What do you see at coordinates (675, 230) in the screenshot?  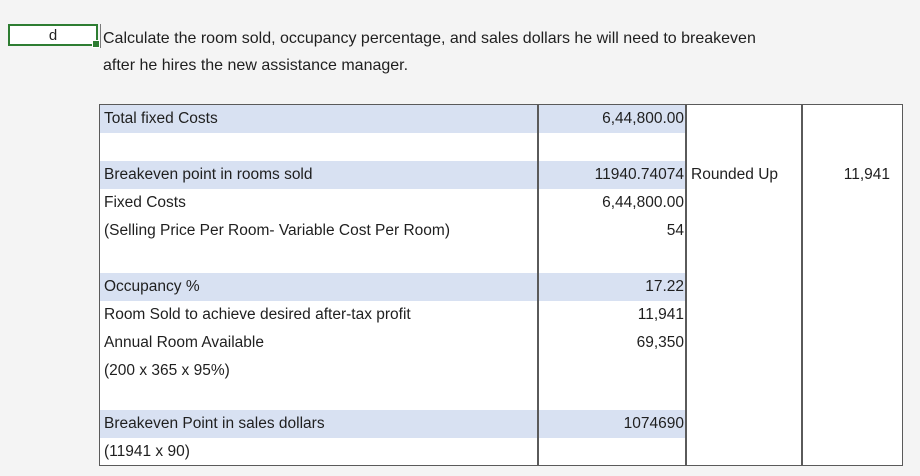 I see `contribution-value: 54` at bounding box center [675, 230].